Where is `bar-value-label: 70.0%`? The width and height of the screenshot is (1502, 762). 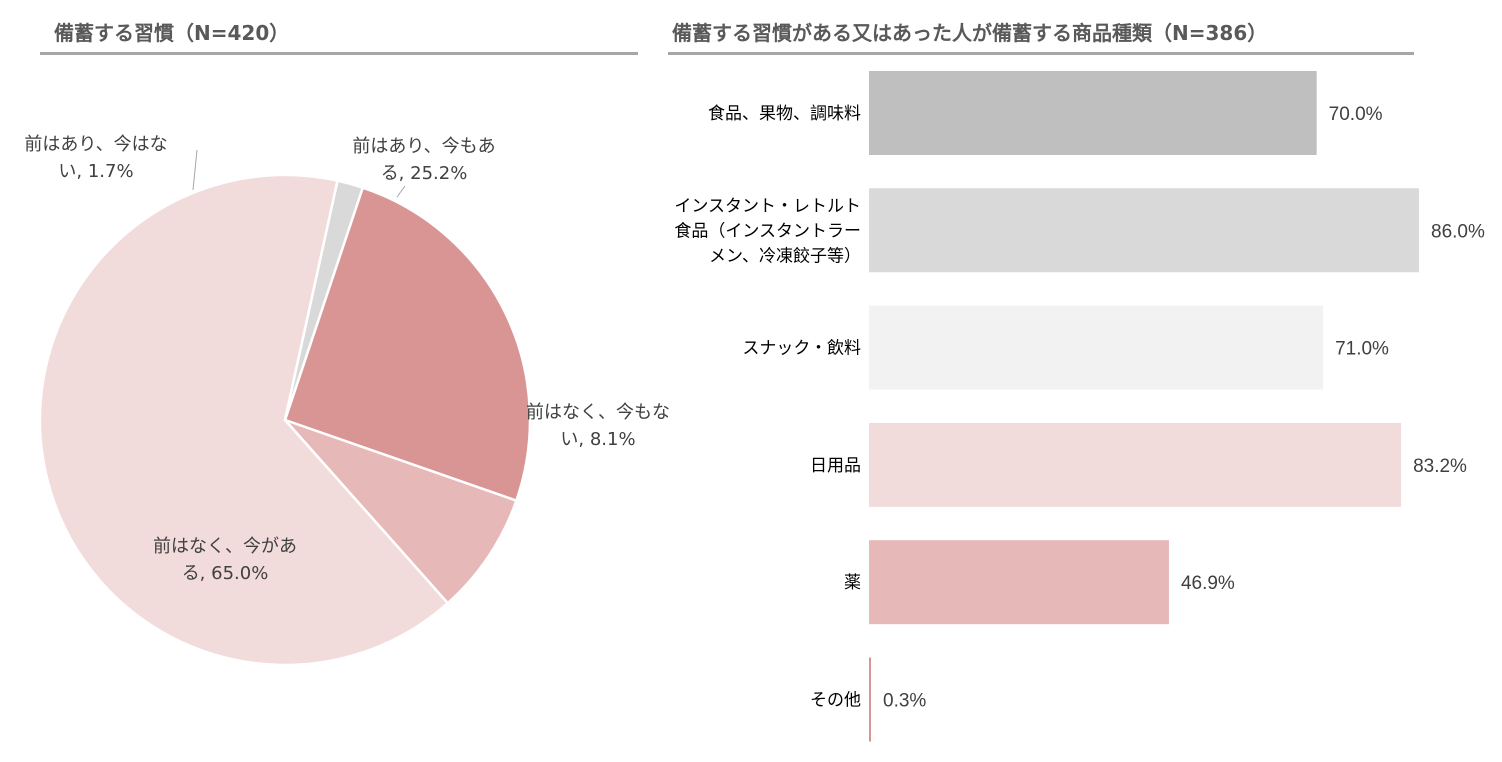 bar-value-label: 70.0% is located at coordinates (1356, 114).